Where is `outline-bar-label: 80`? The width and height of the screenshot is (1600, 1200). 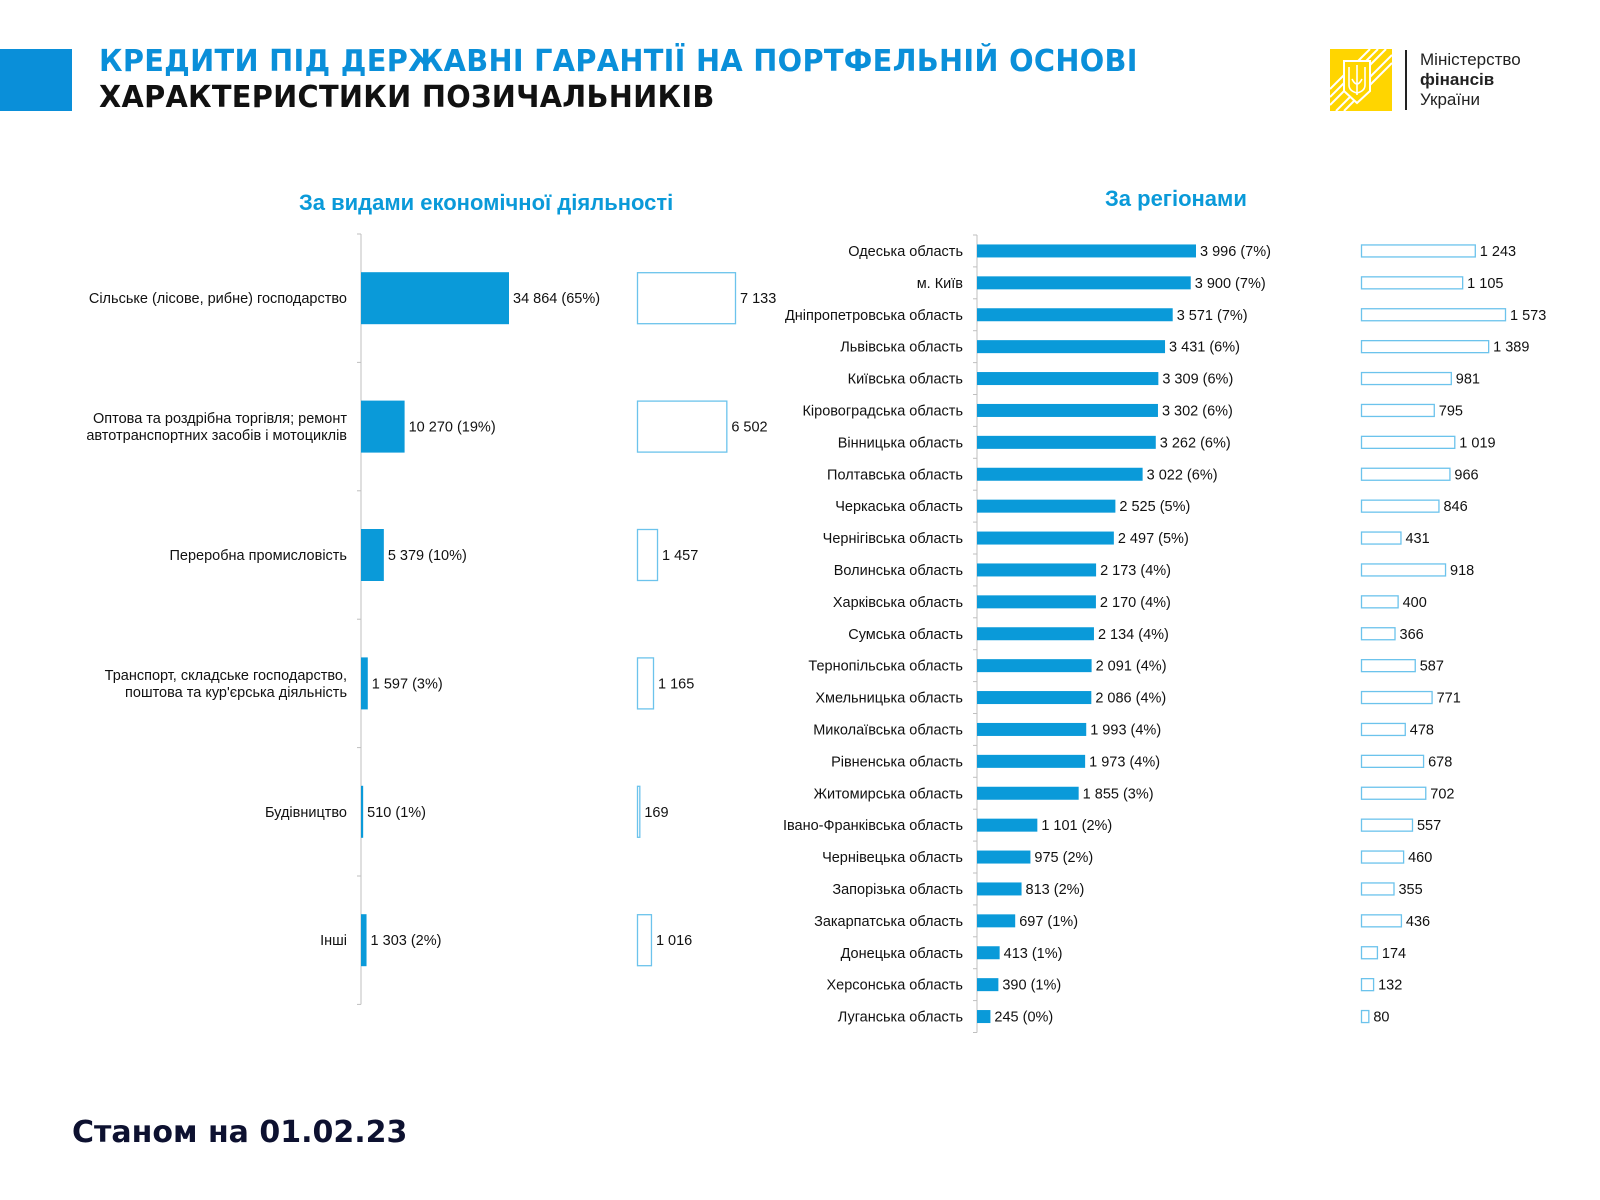
outline-bar-label: 80 is located at coordinates (1381, 1018).